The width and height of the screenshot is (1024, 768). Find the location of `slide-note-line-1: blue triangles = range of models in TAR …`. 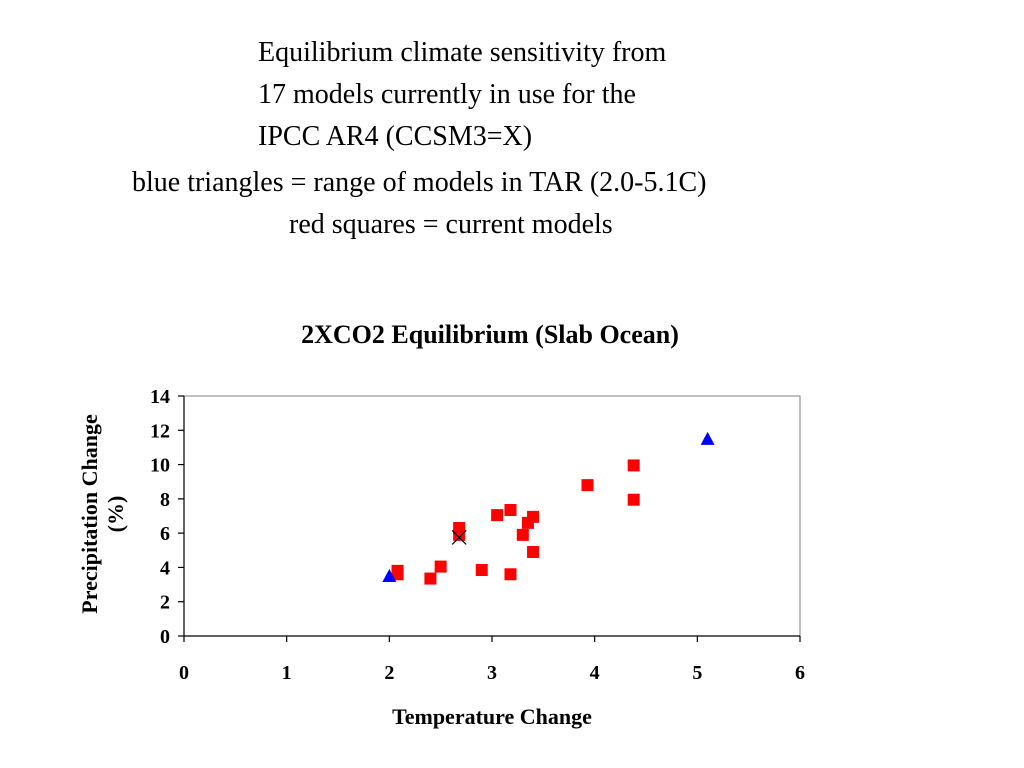

slide-note-line-1: blue triangles = range of models in TAR … is located at coordinates (419, 182).